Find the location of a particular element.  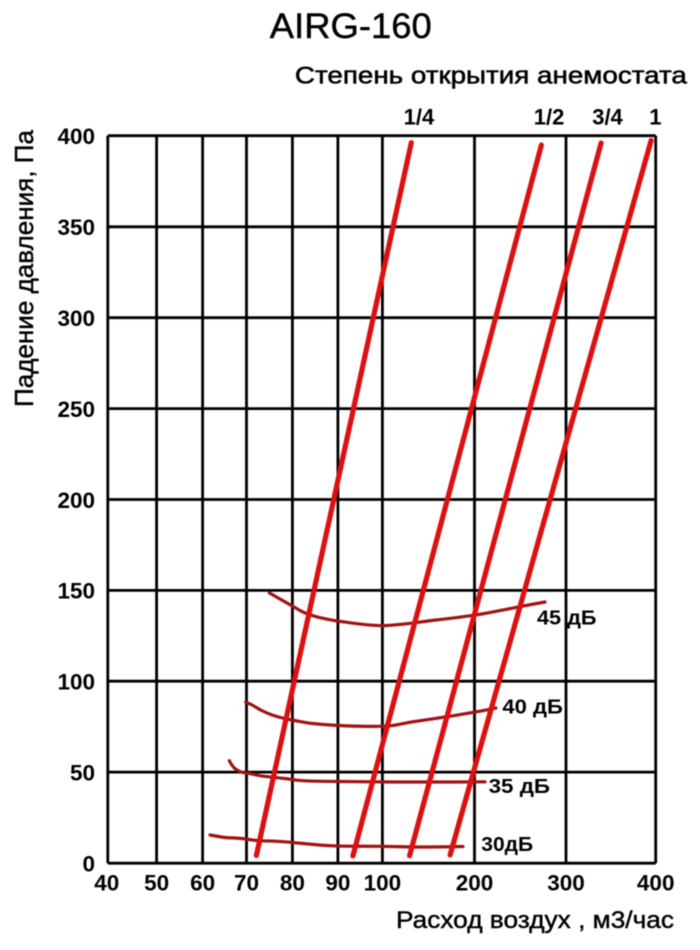

svg-text: 40 дБ is located at coordinates (532, 707).